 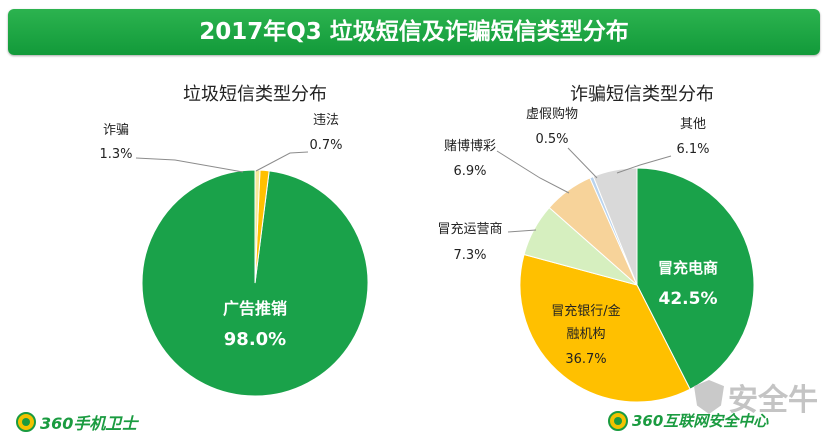 What do you see at coordinates (469, 229) in the screenshot?
I see `data-label: 冒充运营商` at bounding box center [469, 229].